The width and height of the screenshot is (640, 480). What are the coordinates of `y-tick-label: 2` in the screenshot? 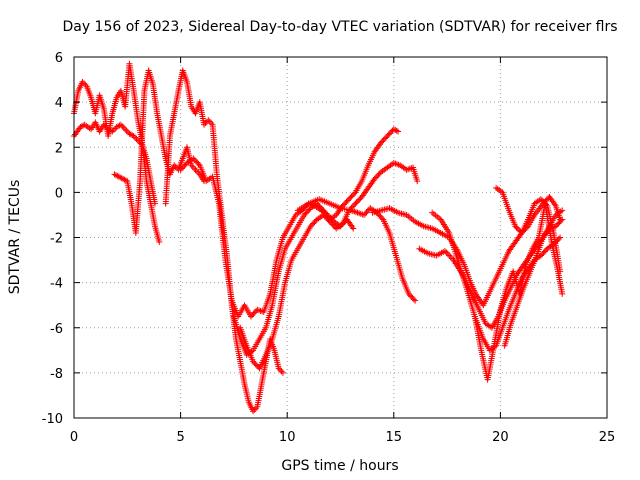 It's located at (59, 148).